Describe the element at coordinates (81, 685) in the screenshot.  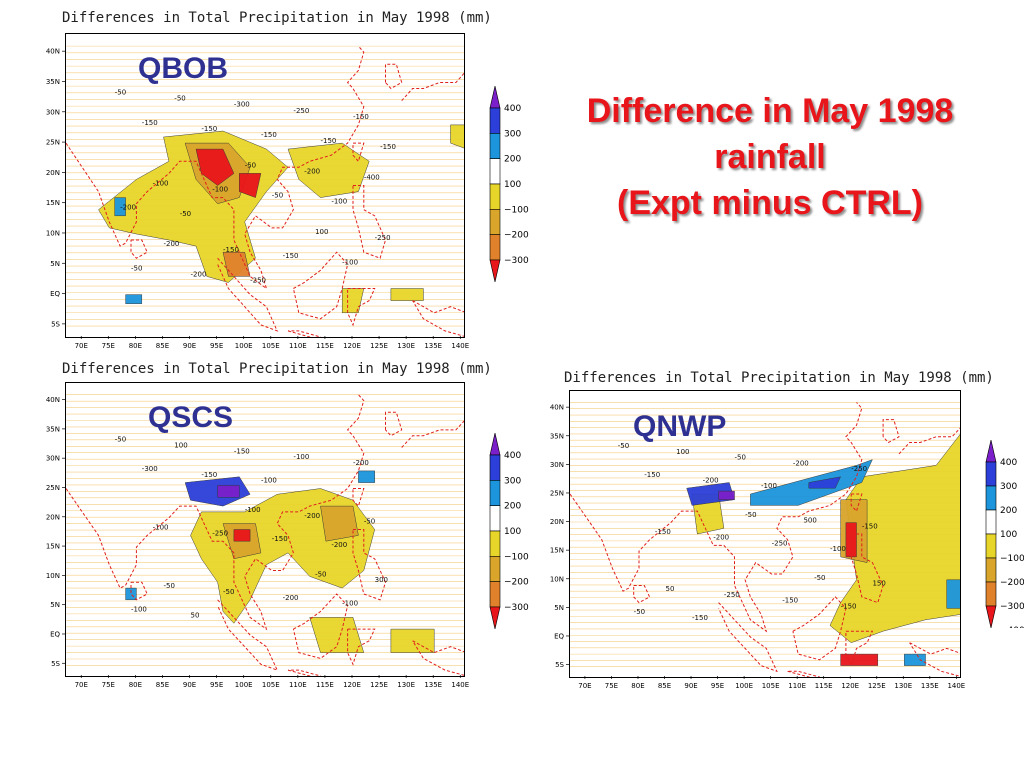
I see `x-tick-label: 70E` at that location.